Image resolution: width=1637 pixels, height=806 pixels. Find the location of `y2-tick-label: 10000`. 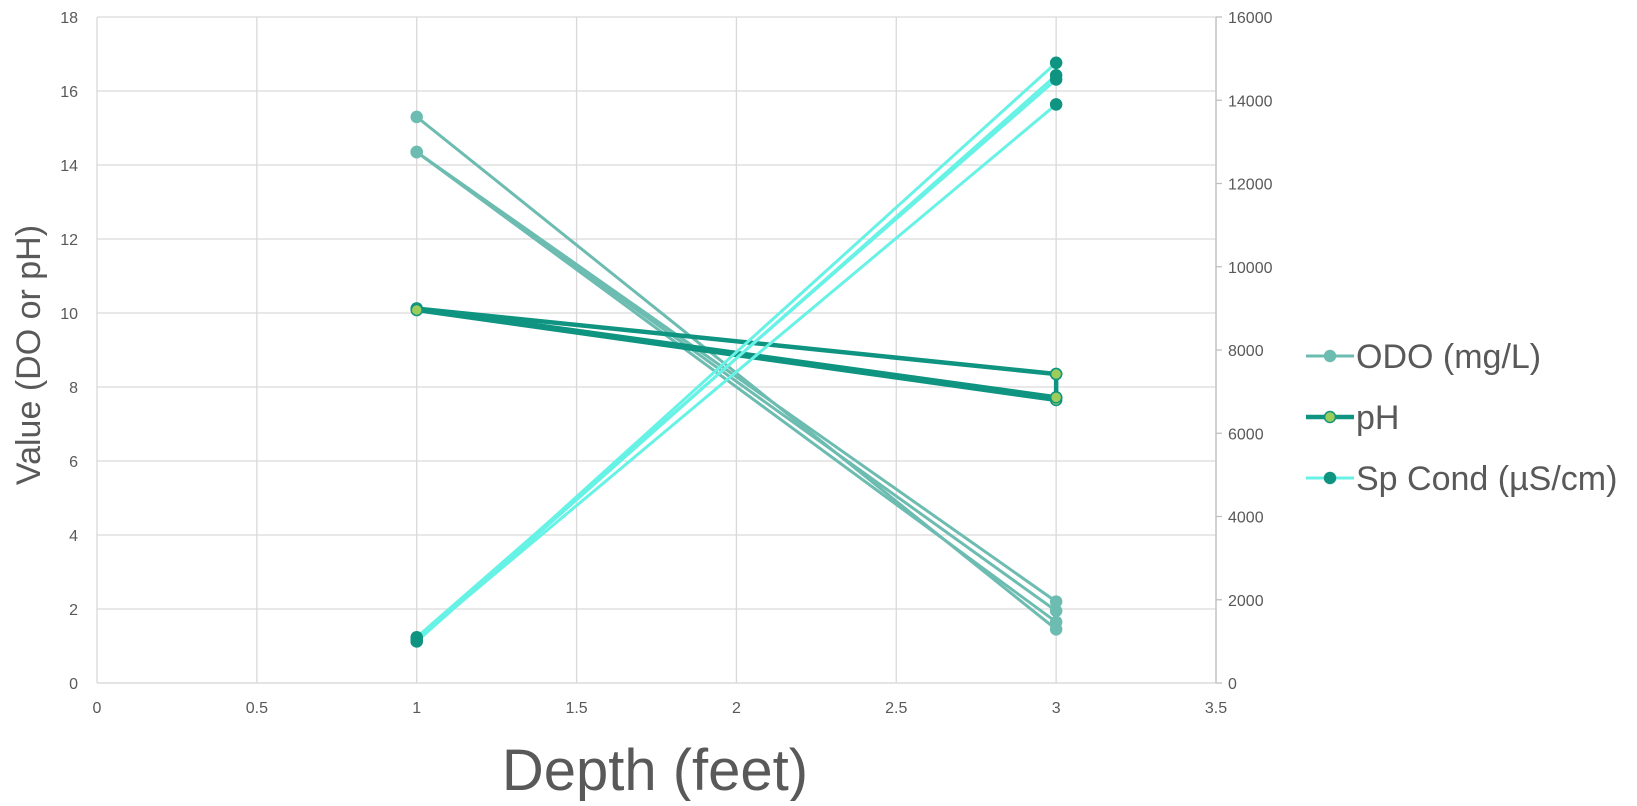

y2-tick-label: 10000 is located at coordinates (1250, 268).